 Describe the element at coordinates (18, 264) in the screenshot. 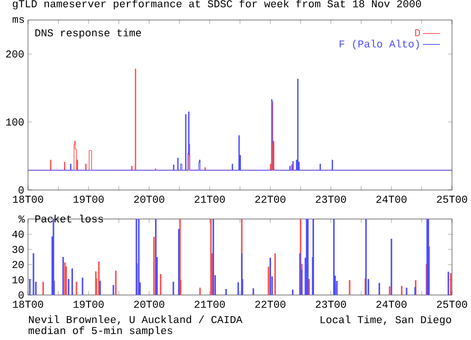

I see `y-tick-label: 20` at that location.